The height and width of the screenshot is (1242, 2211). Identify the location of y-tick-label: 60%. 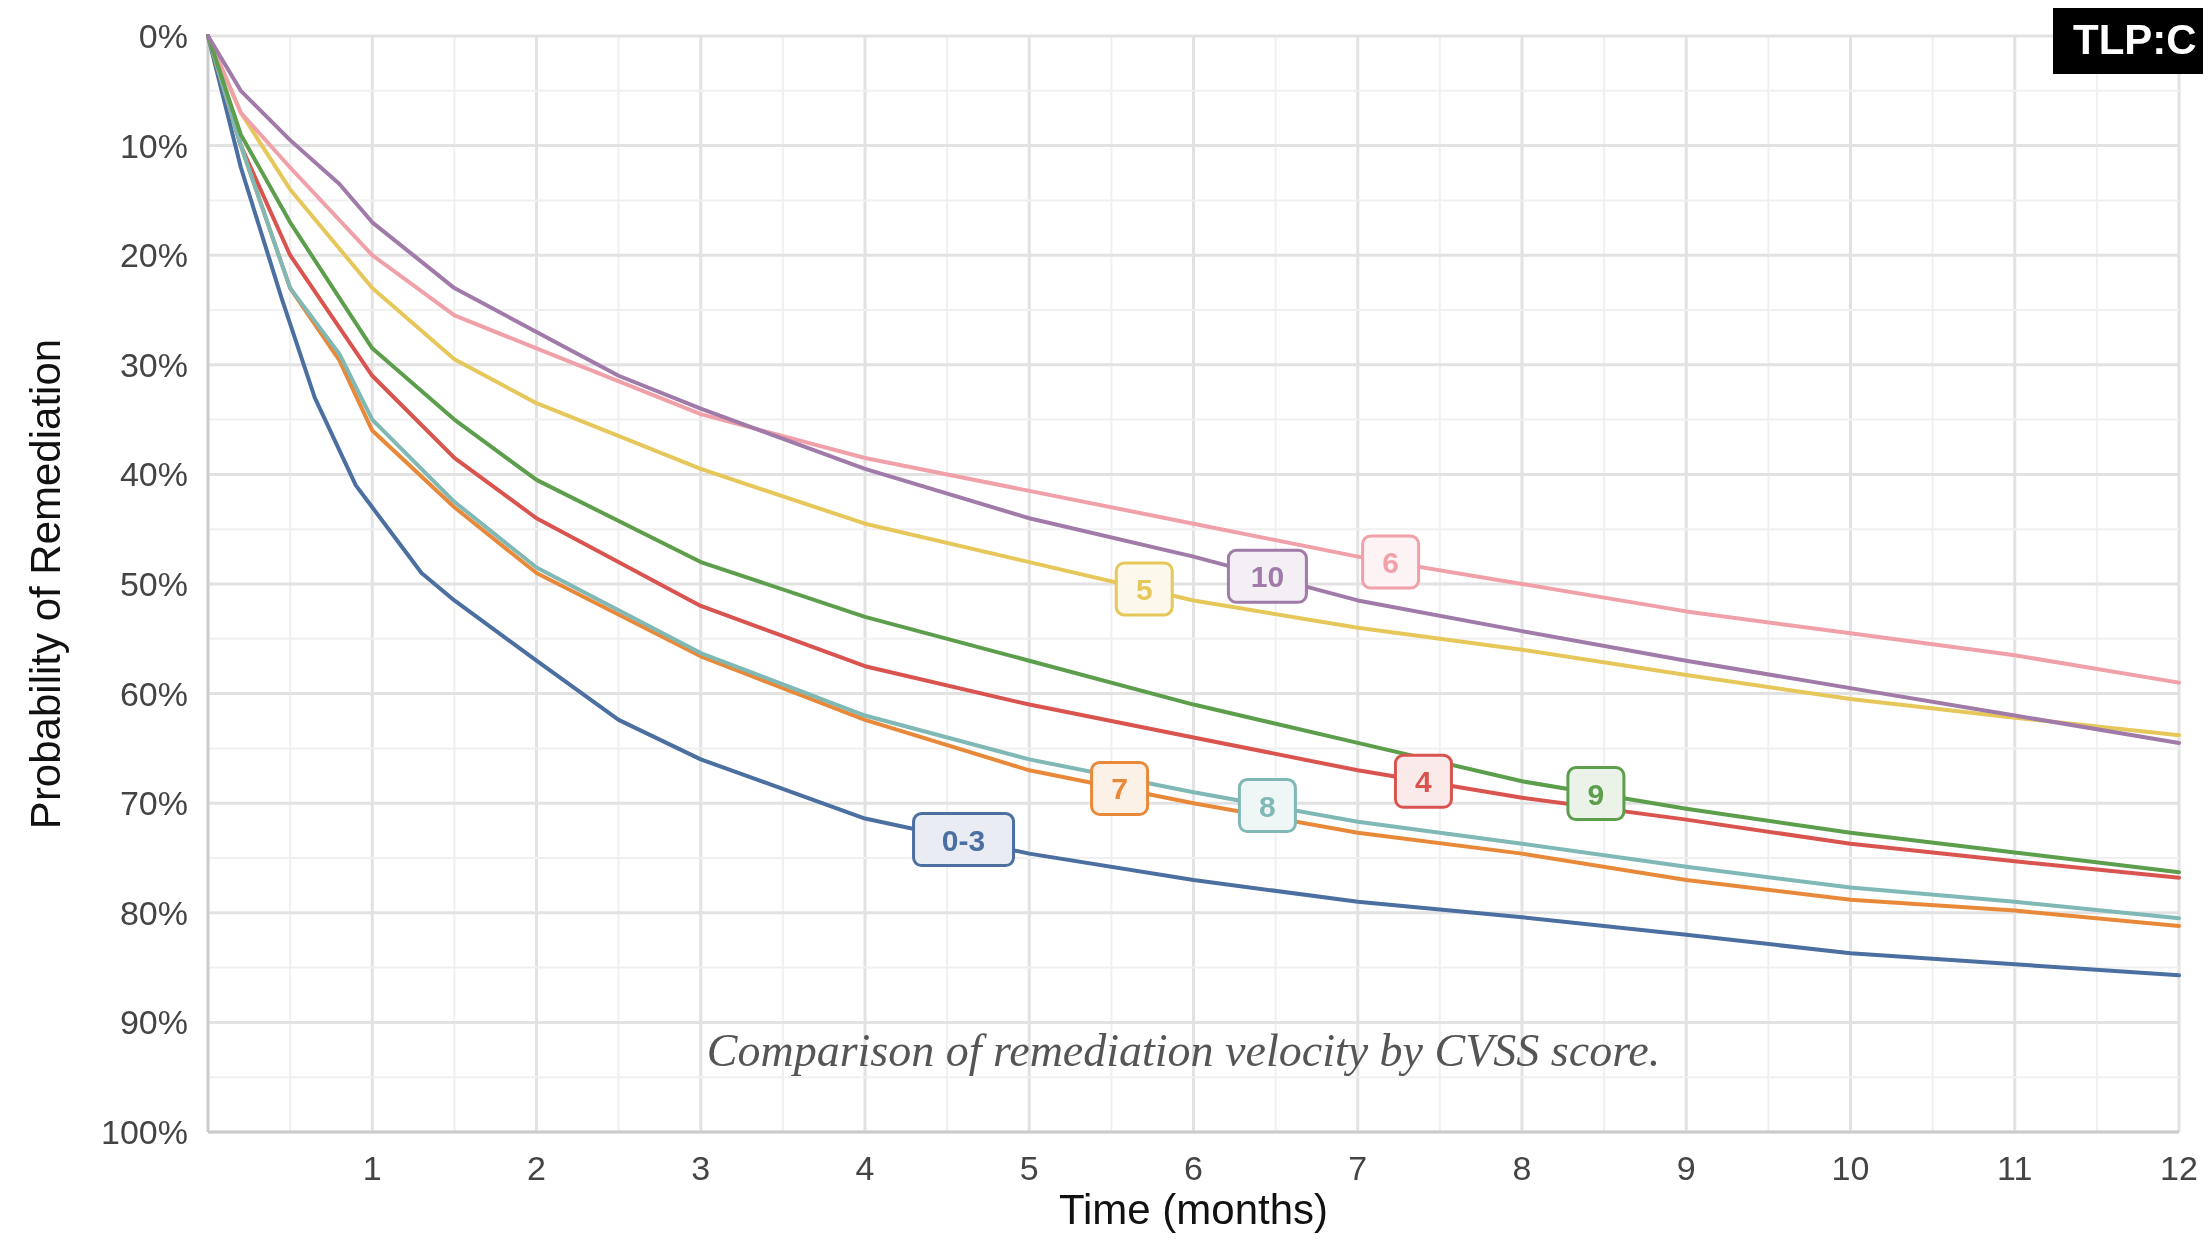
(153, 693).